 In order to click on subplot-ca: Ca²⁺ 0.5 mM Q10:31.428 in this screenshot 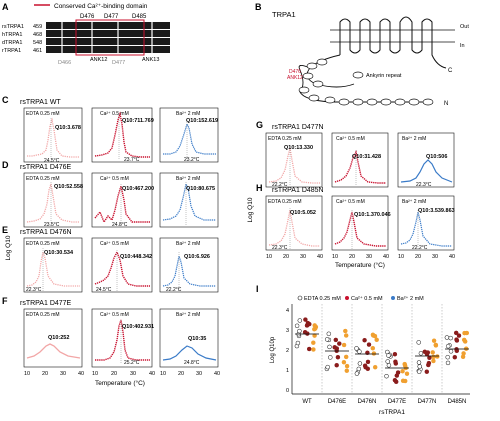, I will do `click(360, 160)`.